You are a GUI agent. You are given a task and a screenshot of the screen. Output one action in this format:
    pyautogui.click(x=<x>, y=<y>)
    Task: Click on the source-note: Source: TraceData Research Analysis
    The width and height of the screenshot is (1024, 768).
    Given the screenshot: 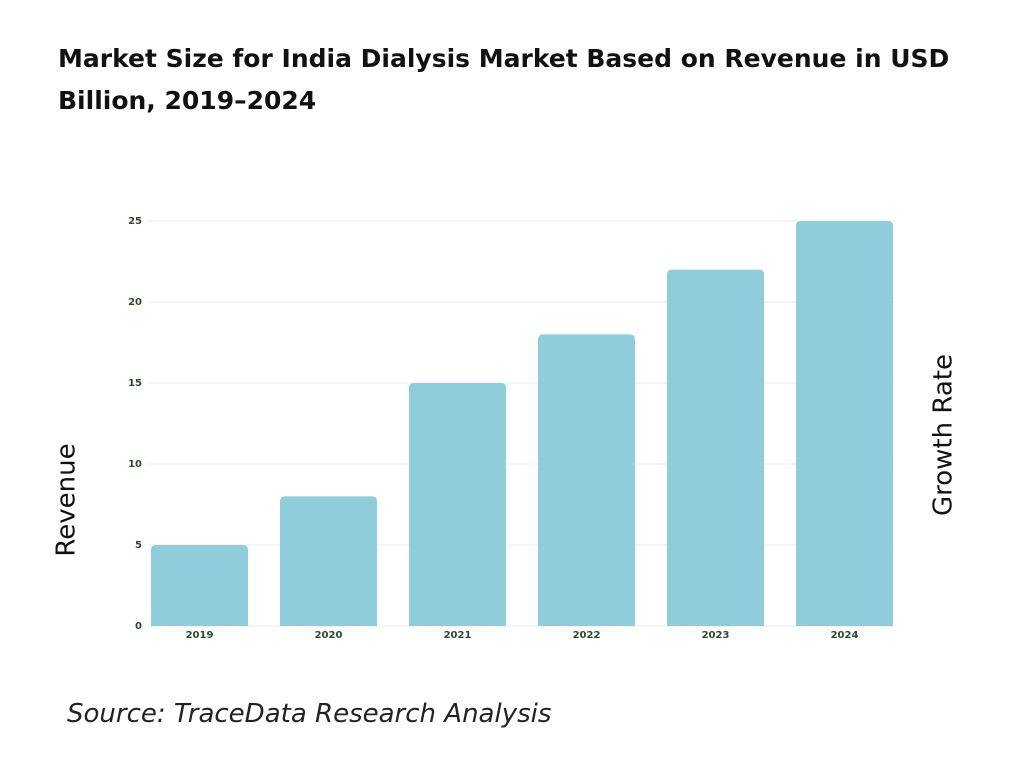 What is the action you would take?
    pyautogui.click(x=309, y=714)
    